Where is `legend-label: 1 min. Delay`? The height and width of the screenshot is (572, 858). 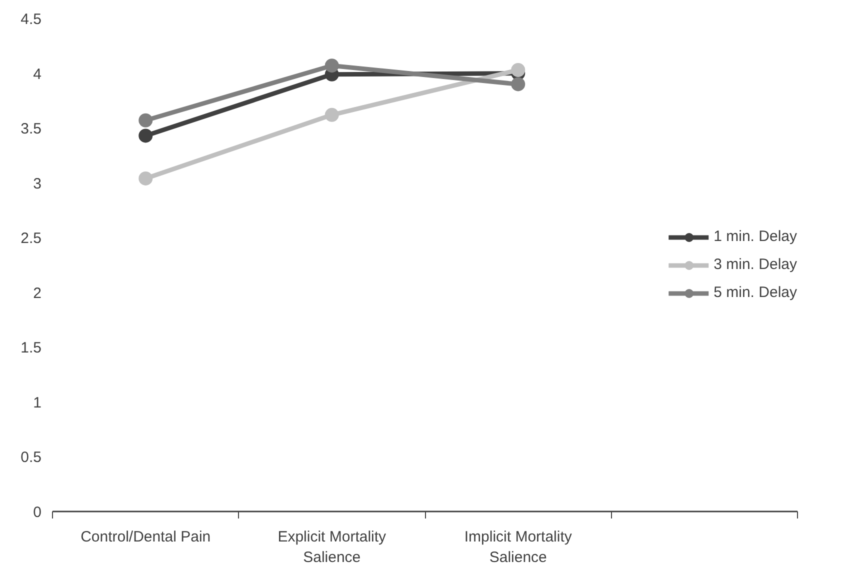
legend-label: 1 min. Delay is located at coordinates (755, 236).